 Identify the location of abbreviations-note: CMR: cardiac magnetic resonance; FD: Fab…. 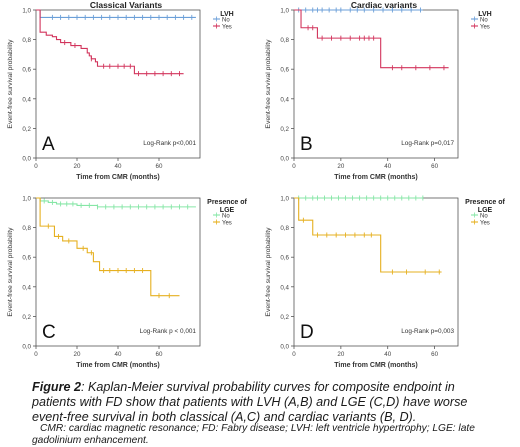
(267, 435).